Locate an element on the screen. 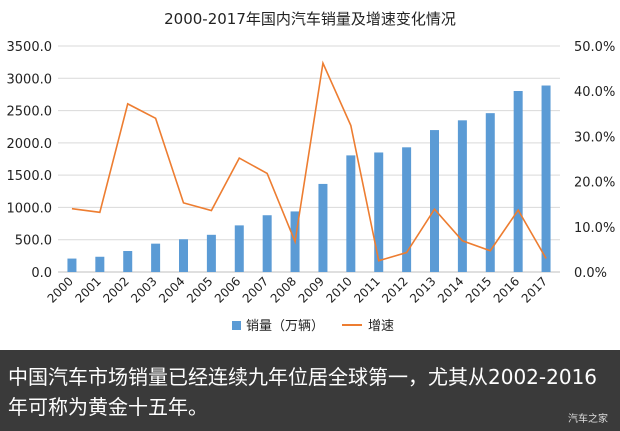  x-tick-label: 2007 is located at coordinates (255, 289).